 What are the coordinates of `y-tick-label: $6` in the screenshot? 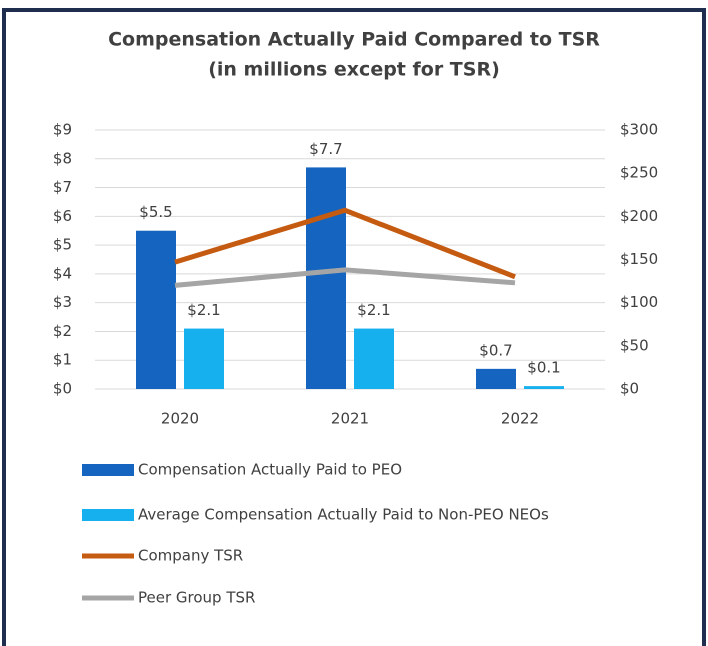 It's located at (62, 216).